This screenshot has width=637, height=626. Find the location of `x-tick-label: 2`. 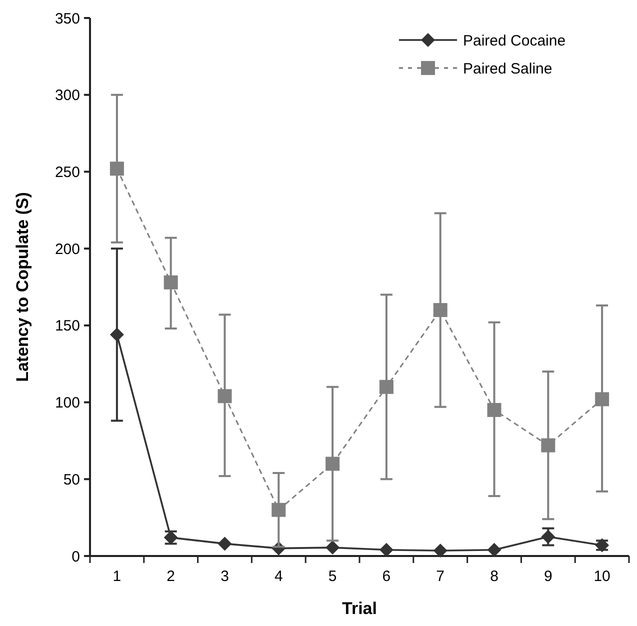

x-tick-label: 2 is located at coordinates (171, 576).